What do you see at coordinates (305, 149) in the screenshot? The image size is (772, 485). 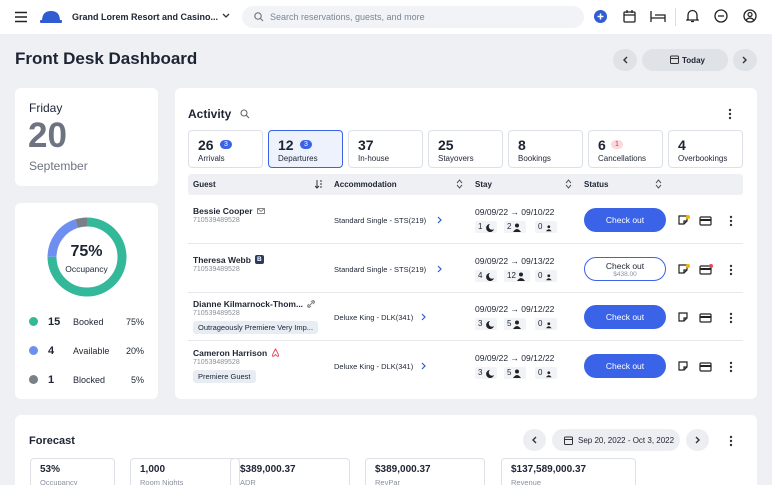 I see `tab: 12 3 Departures` at bounding box center [305, 149].